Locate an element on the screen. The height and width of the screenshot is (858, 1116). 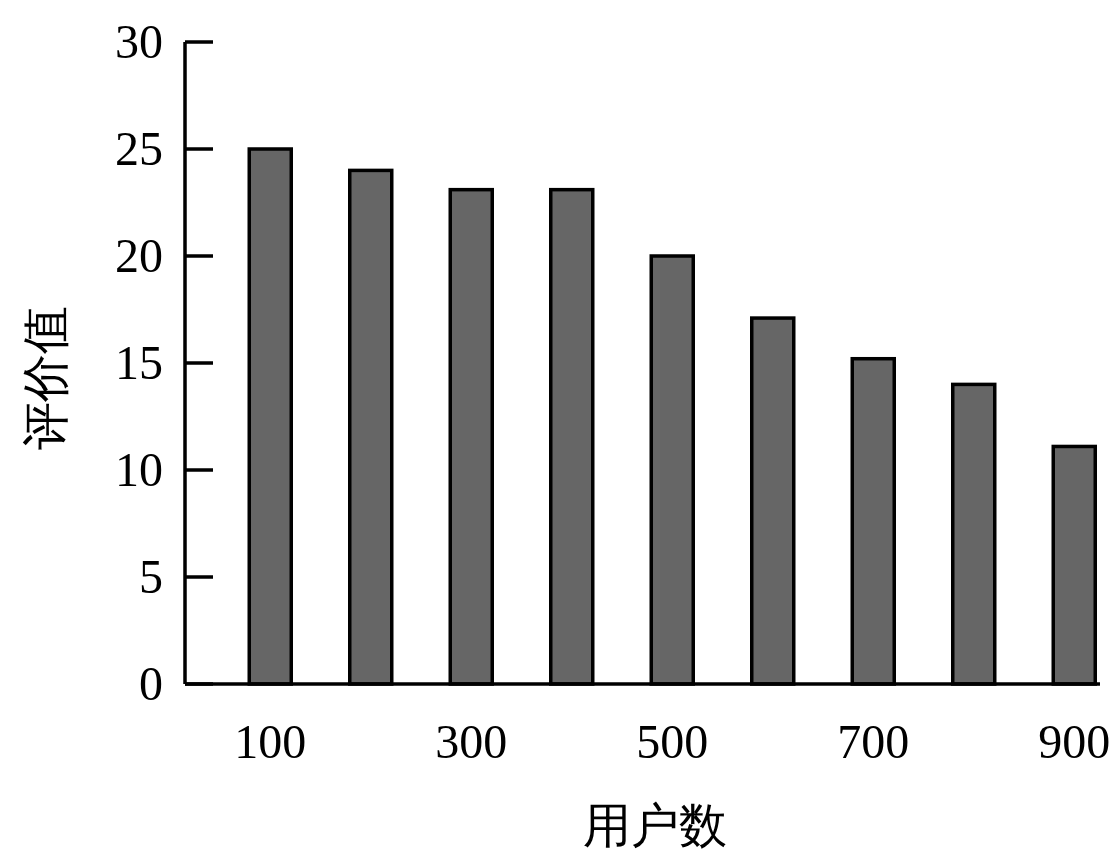
y-tick-label: 5 is located at coordinates (151, 576).